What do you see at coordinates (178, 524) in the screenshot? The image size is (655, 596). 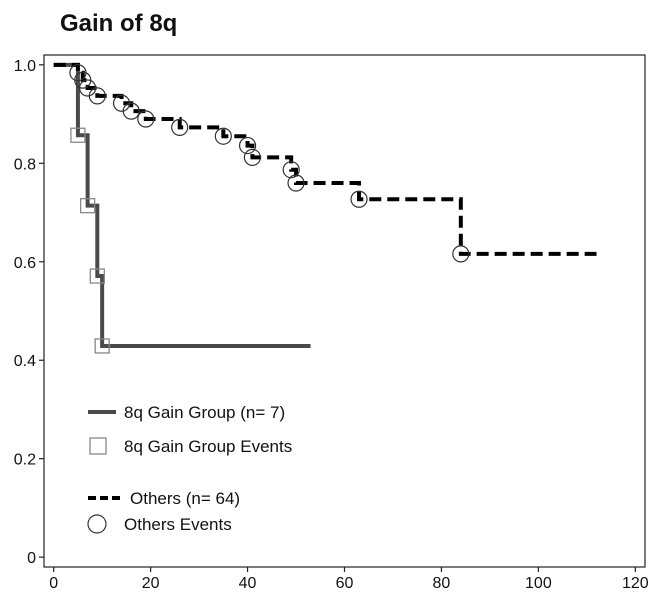 I see `legend-label: Others Events` at bounding box center [178, 524].